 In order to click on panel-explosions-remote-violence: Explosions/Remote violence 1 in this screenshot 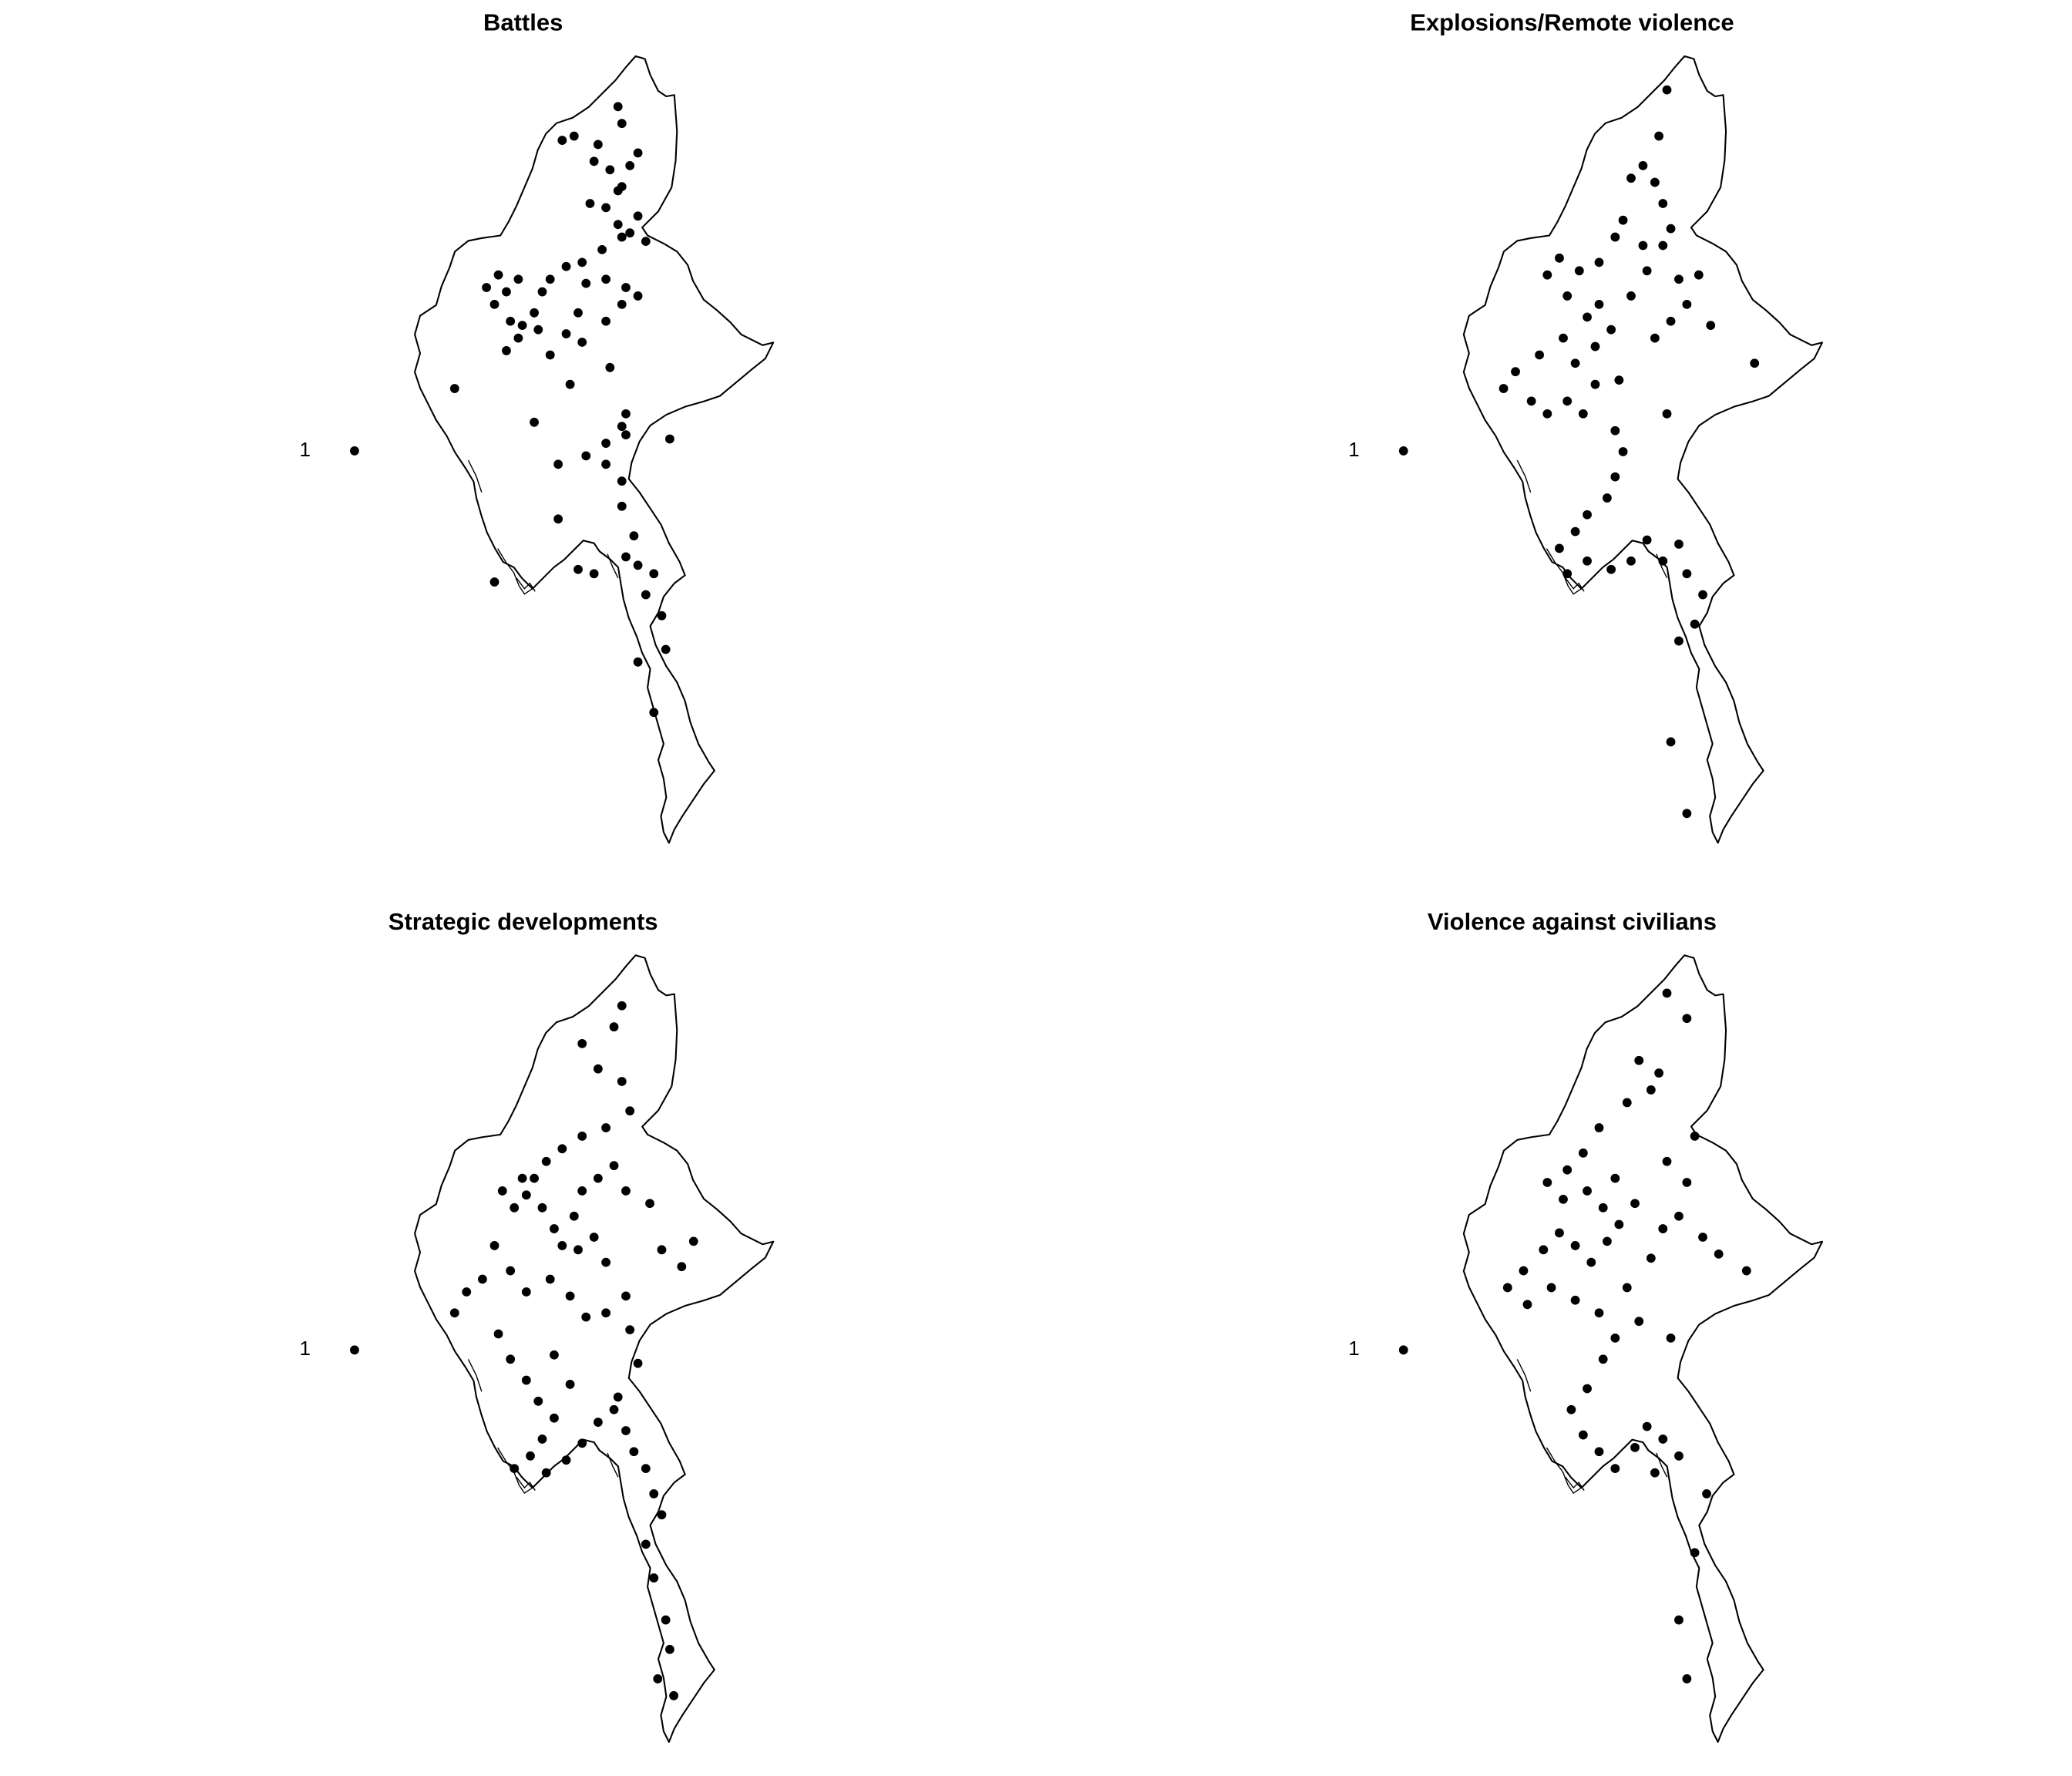, I will do `click(1586, 426)`.